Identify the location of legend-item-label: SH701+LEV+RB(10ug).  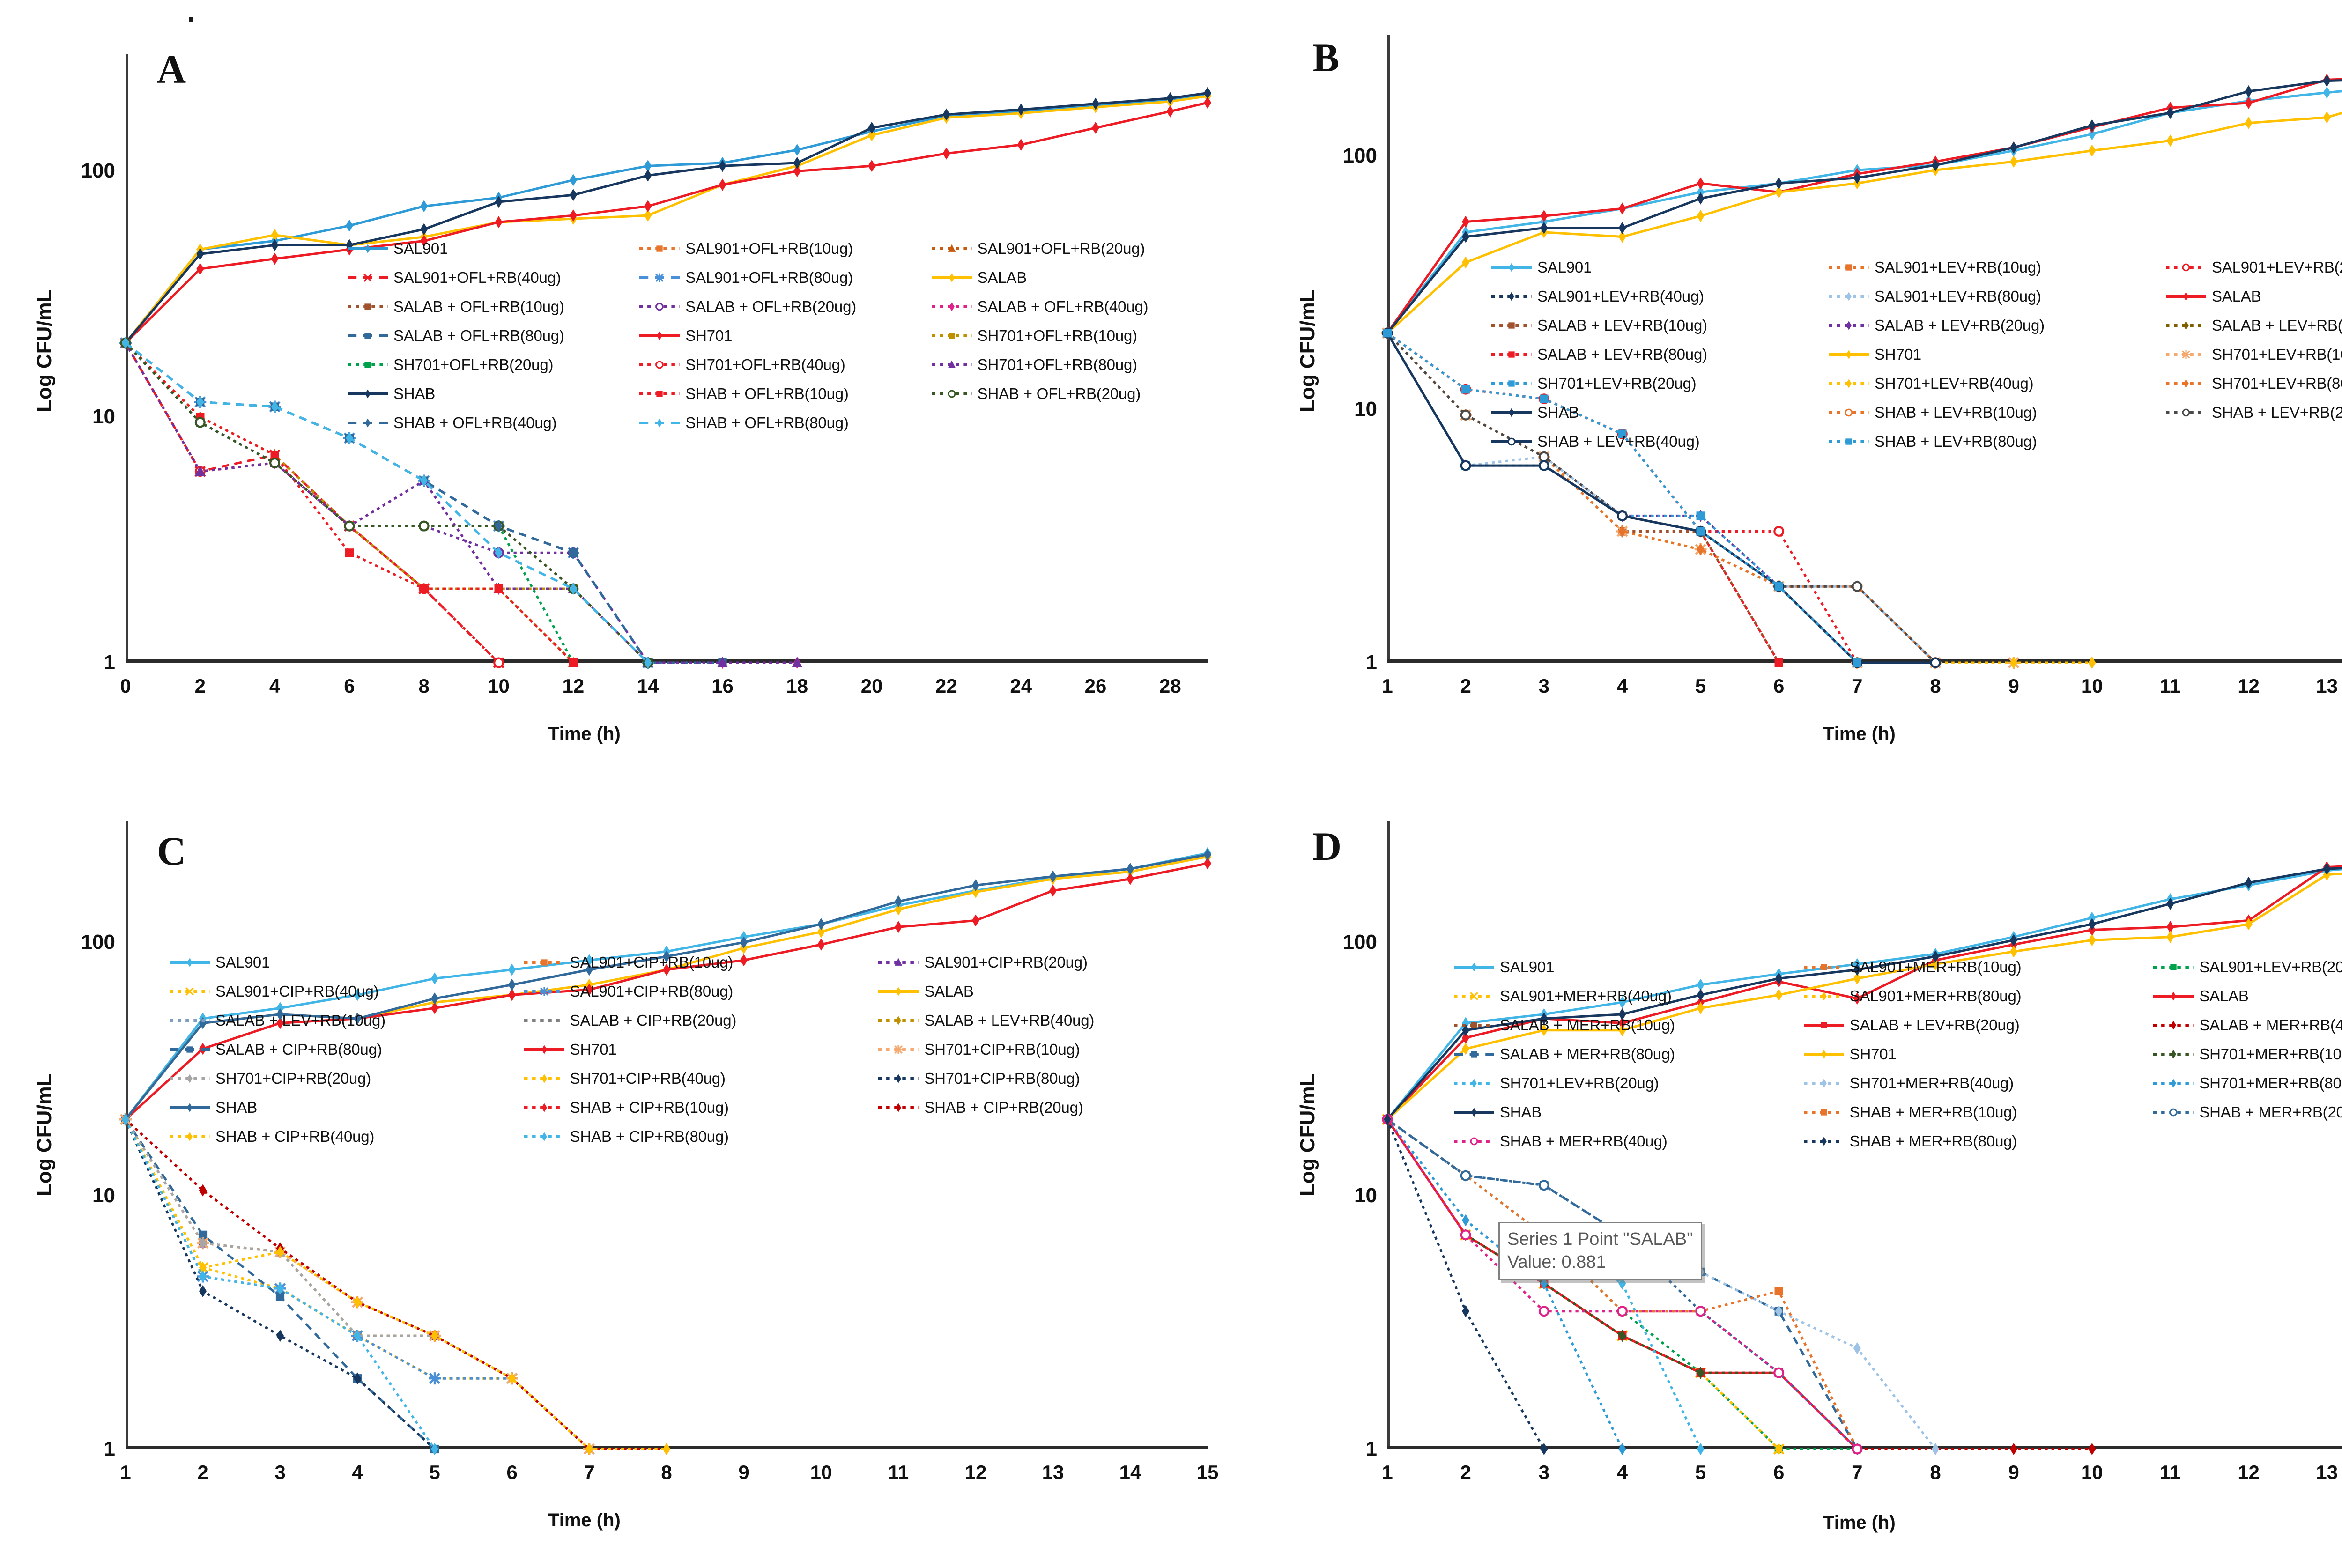
(2277, 354).